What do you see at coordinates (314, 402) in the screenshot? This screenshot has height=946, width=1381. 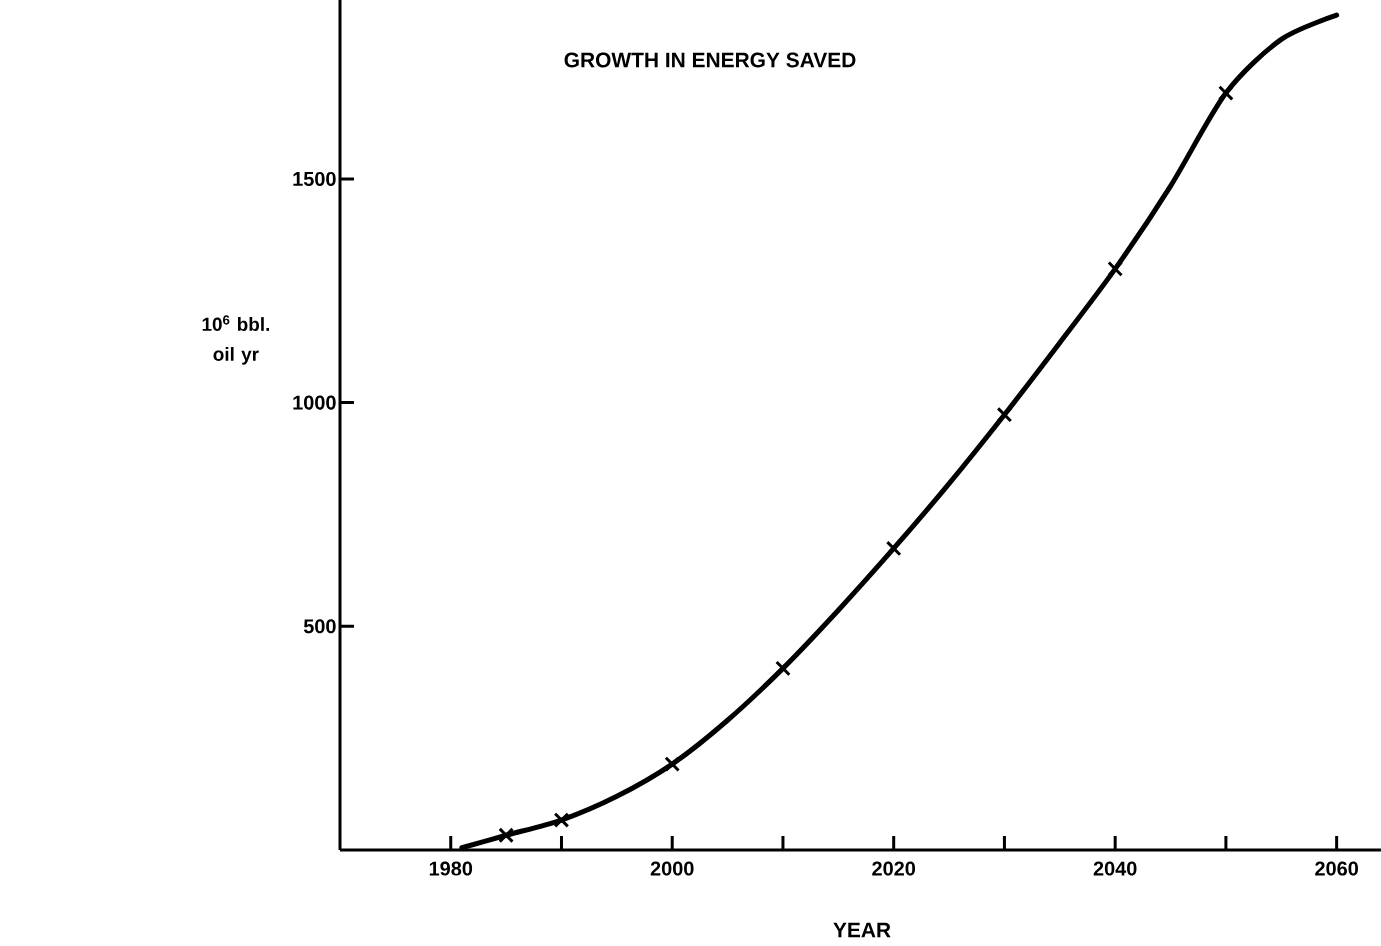 I see `y-tick-label: 1000` at bounding box center [314, 402].